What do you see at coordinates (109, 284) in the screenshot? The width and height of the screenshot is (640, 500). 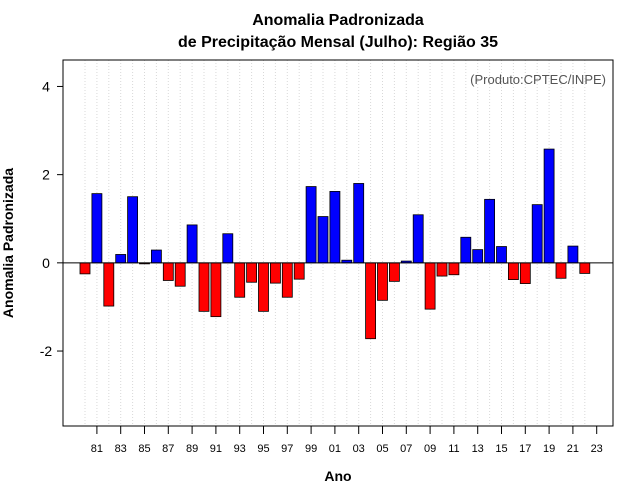 I see `bar-1982` at bounding box center [109, 284].